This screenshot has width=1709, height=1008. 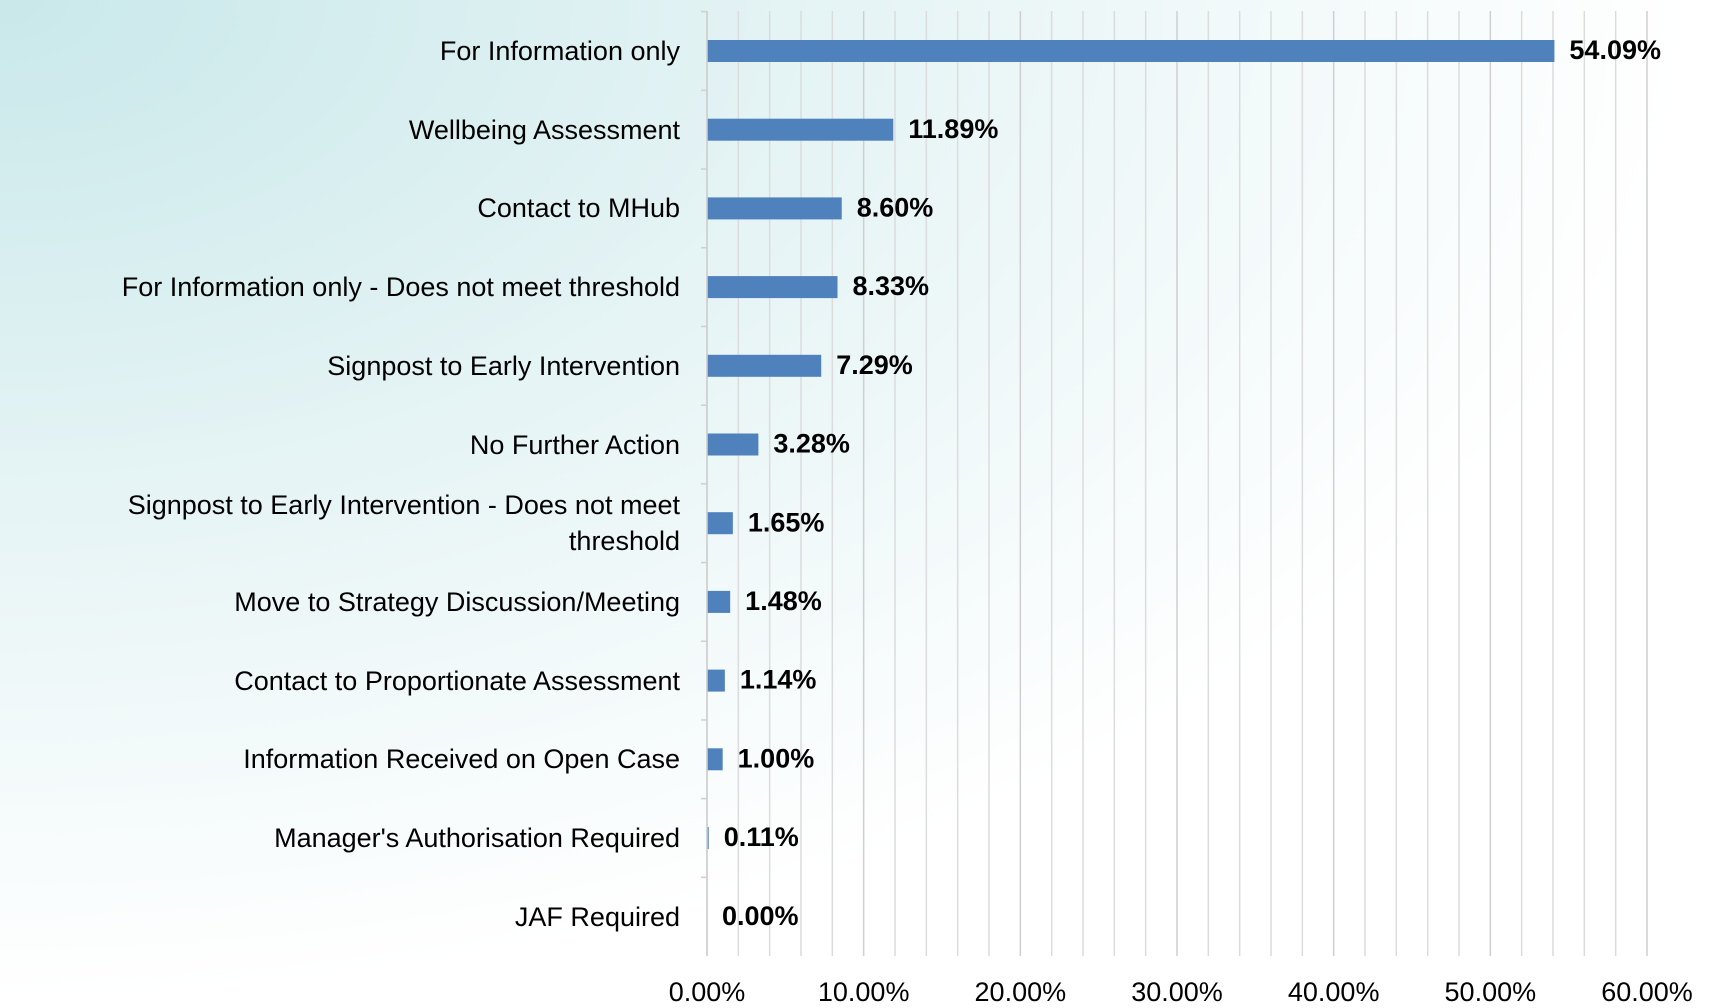 I want to click on data-label: 54.09%, so click(x=1615, y=50).